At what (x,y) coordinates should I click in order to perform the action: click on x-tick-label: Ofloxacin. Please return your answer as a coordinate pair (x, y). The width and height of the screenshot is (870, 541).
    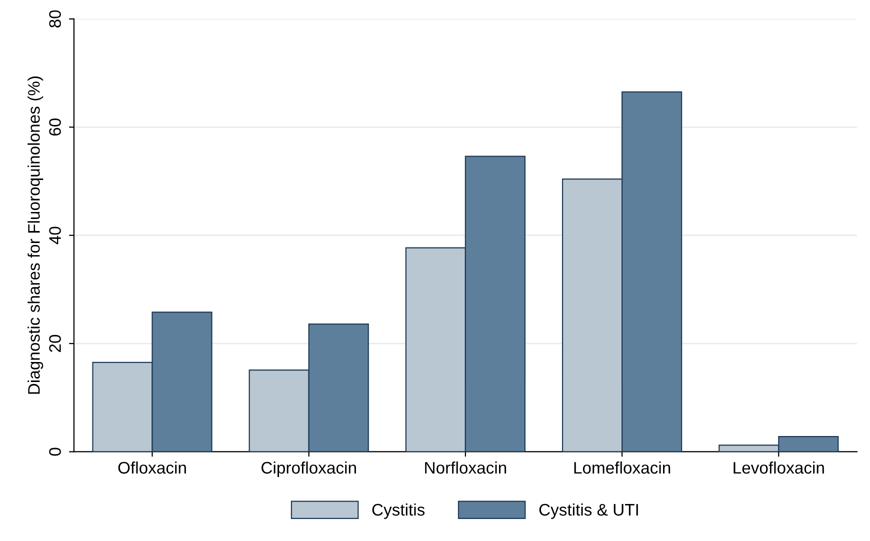
    Looking at the image, I should click on (152, 467).